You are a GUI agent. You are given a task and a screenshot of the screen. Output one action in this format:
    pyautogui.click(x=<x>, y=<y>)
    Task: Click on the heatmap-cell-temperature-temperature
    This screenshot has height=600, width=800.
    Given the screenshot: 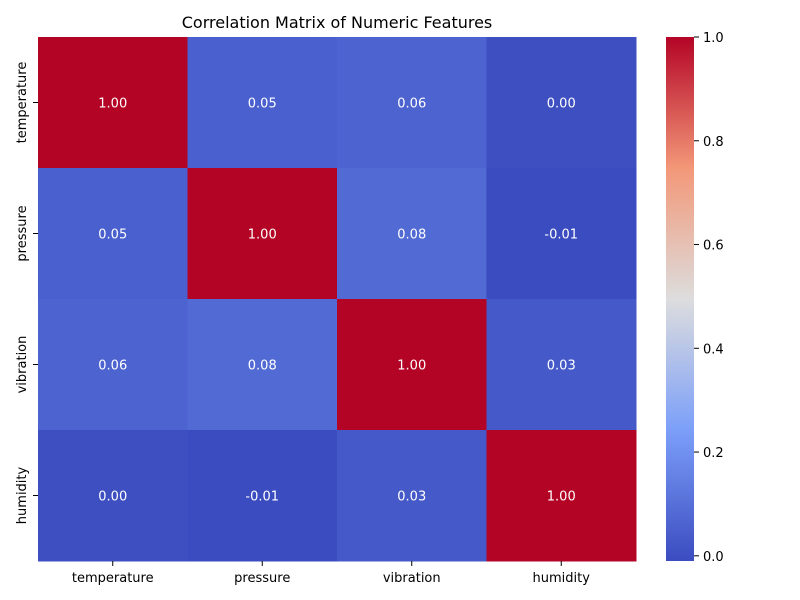 What is the action you would take?
    pyautogui.click(x=113, y=103)
    